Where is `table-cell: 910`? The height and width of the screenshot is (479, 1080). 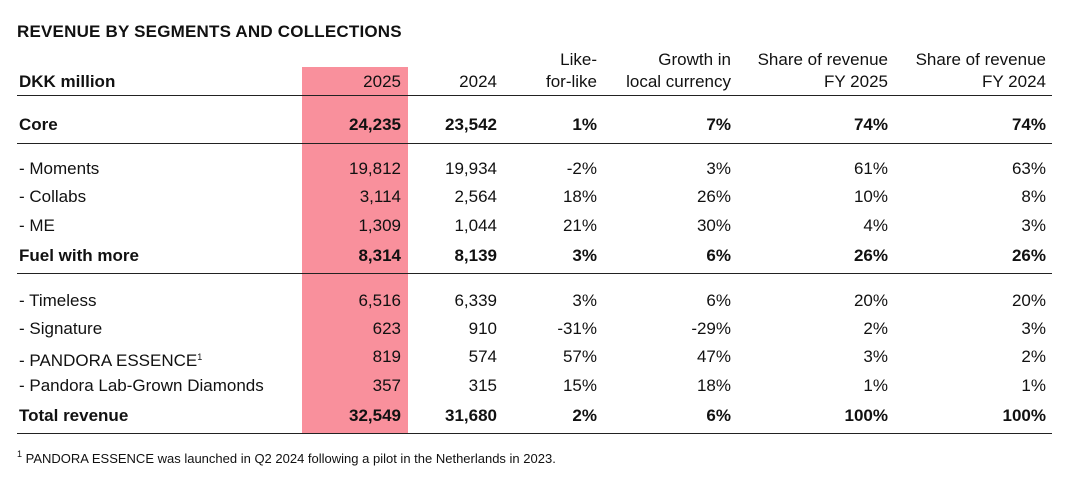 table-cell: 910 is located at coordinates (482, 328).